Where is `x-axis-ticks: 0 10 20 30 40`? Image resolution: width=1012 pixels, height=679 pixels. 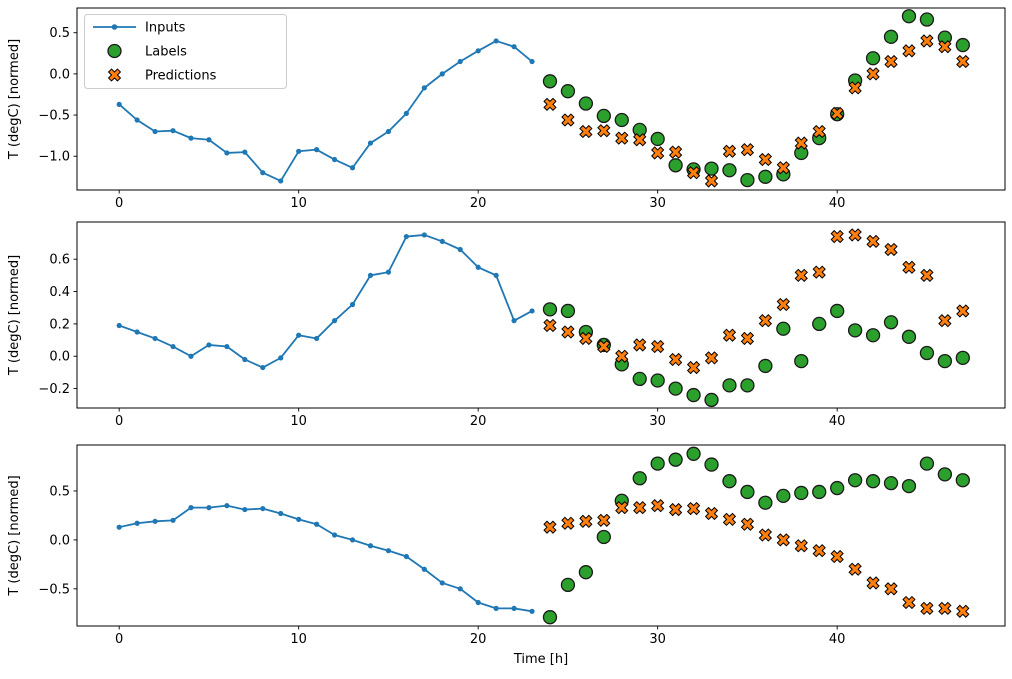
x-axis-ticks: 0 10 20 30 40 is located at coordinates (480, 418).